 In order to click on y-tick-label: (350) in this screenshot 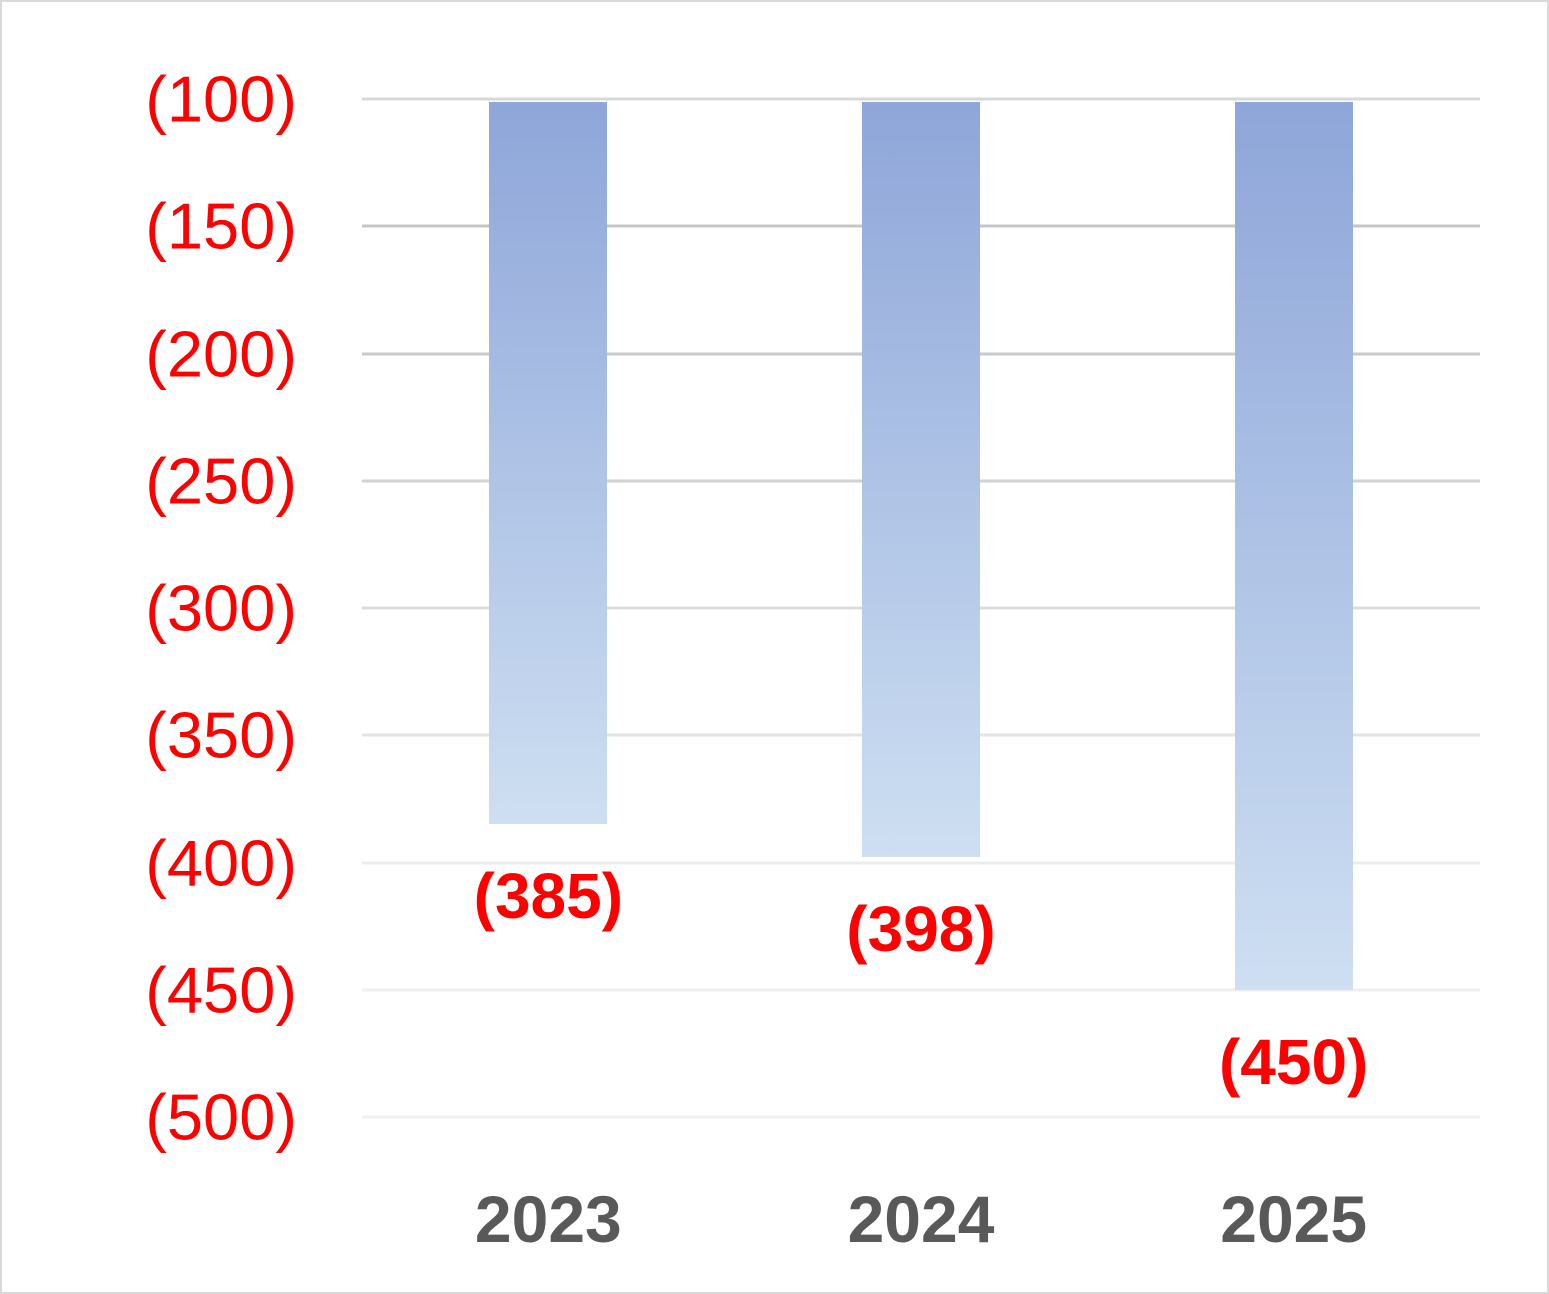, I will do `click(221, 735)`.